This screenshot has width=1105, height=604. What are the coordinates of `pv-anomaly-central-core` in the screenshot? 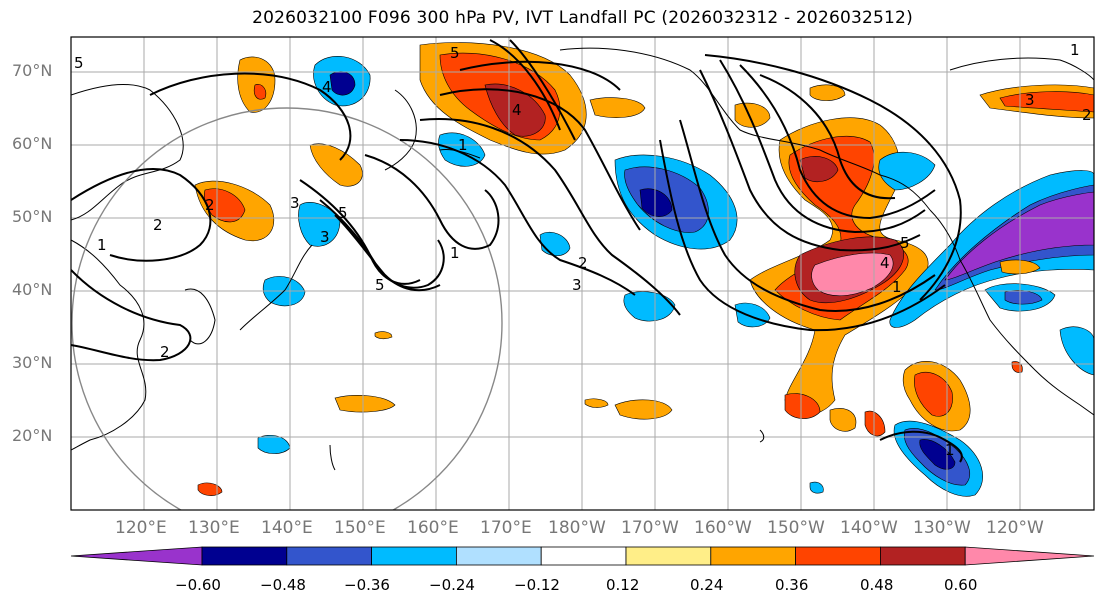 It's located at (656, 202).